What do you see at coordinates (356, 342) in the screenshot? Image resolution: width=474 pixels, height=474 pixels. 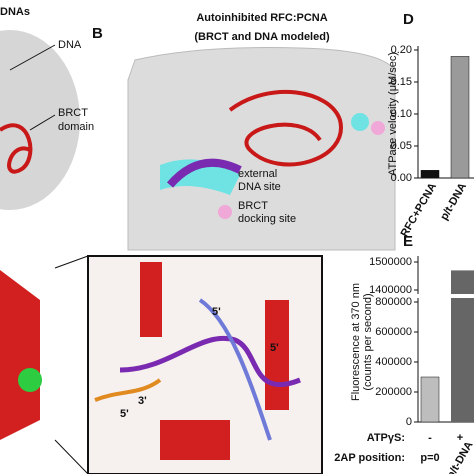 I see `y-axis-label: Fluorescence at 370 nm` at bounding box center [356, 342].